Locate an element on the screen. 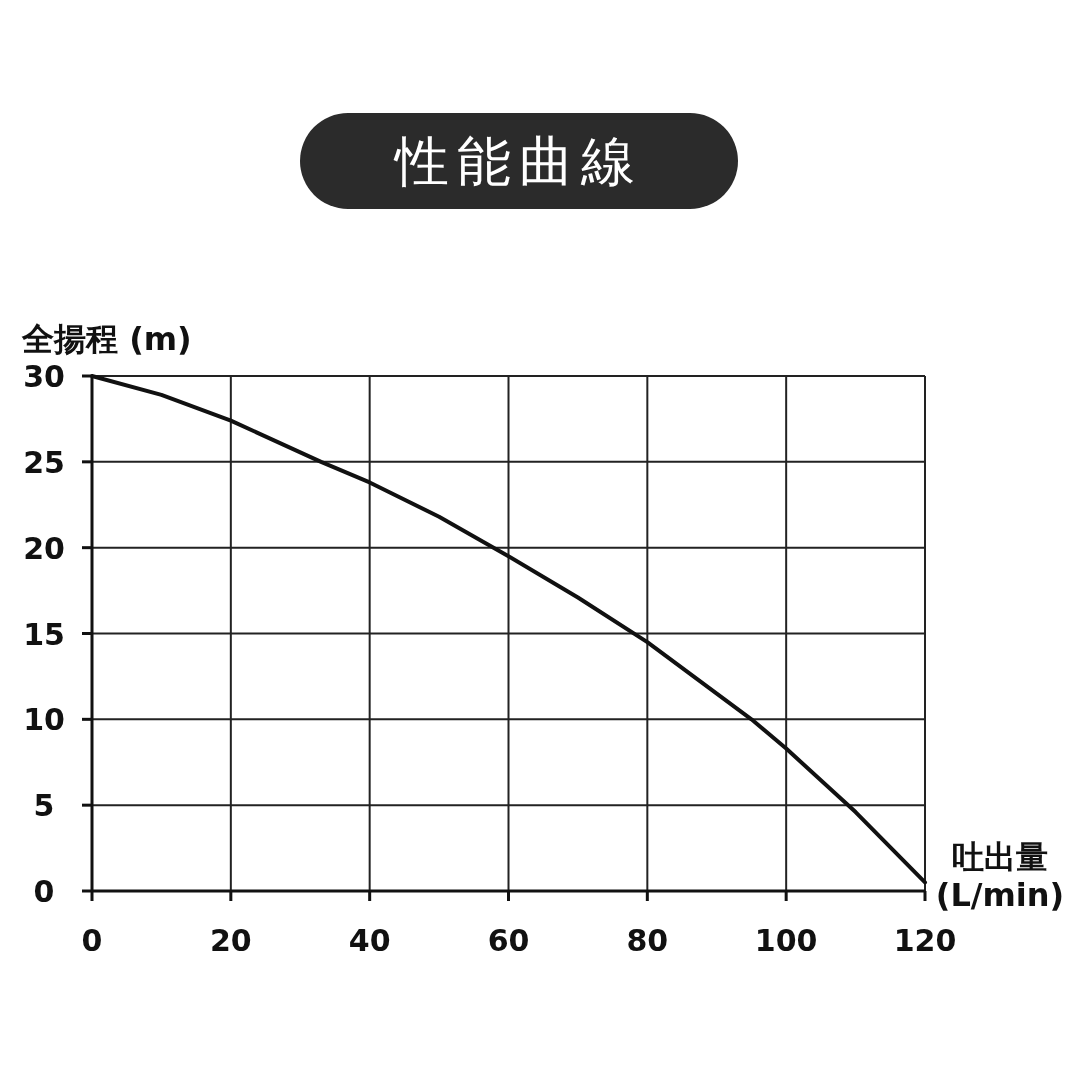 The height and width of the screenshot is (1080, 1080). x-tick-label: 100 is located at coordinates (786, 940).